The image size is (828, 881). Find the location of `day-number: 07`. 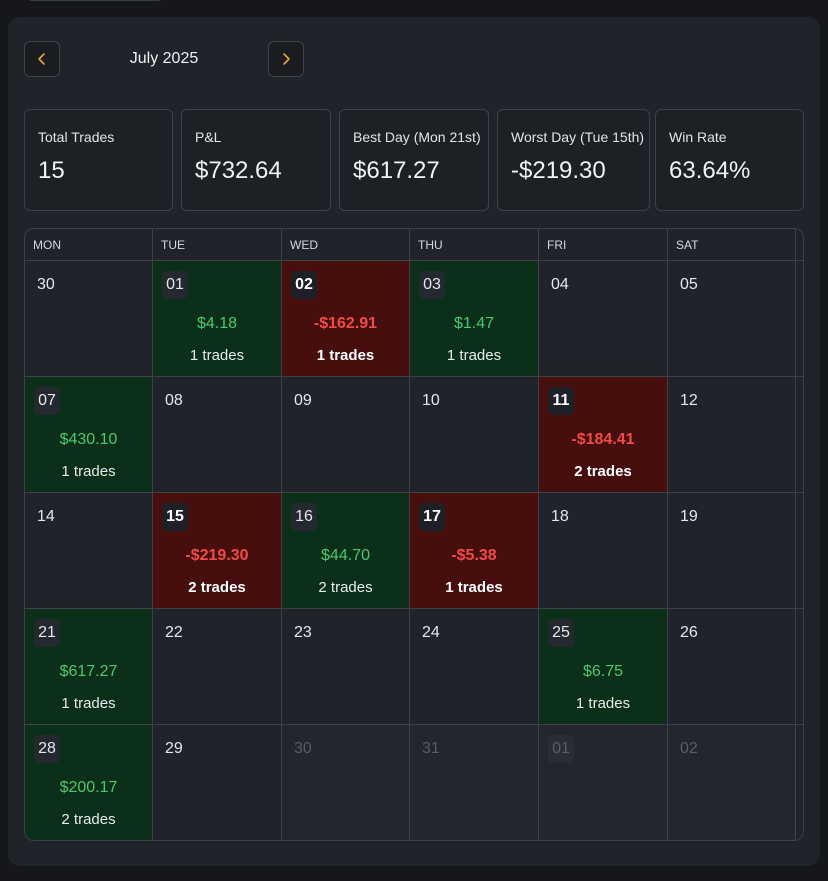

day-number: 07 is located at coordinates (47, 401).